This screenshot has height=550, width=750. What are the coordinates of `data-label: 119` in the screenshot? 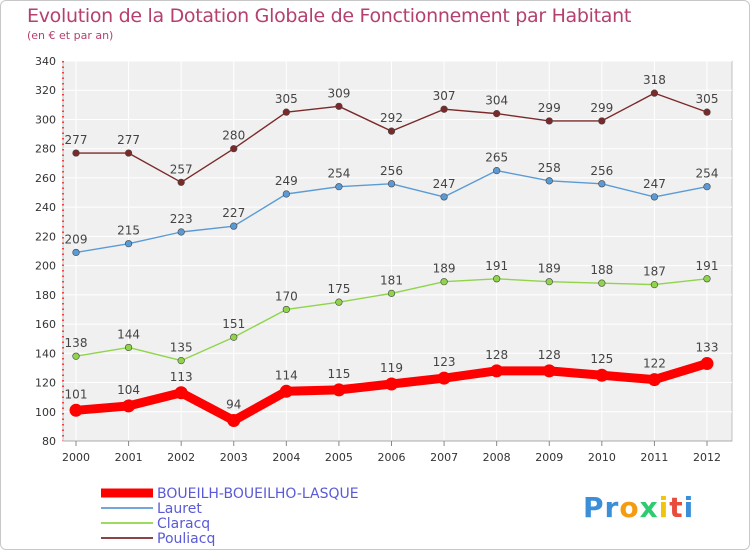 It's located at (391, 368).